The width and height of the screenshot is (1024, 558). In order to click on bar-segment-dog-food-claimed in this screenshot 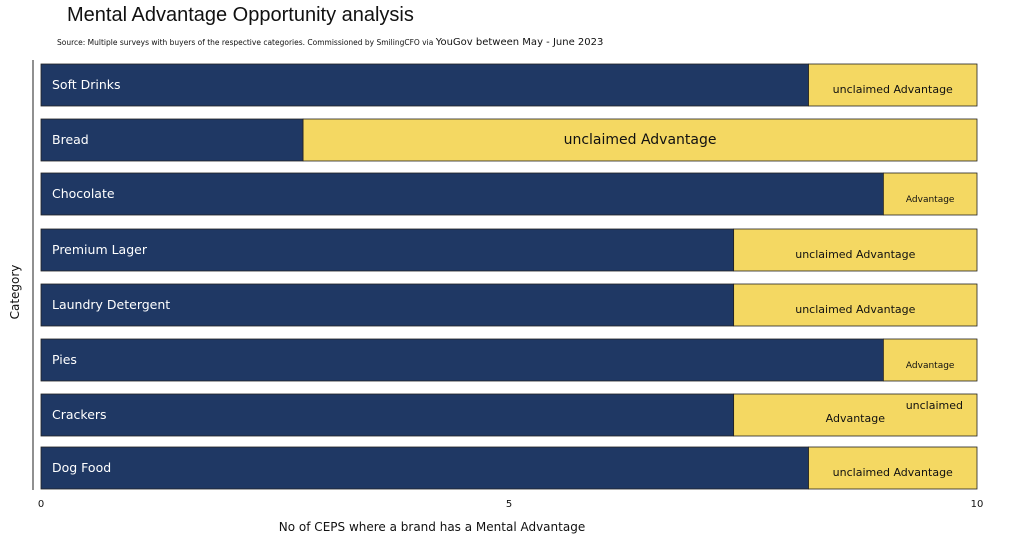, I will do `click(424, 468)`.